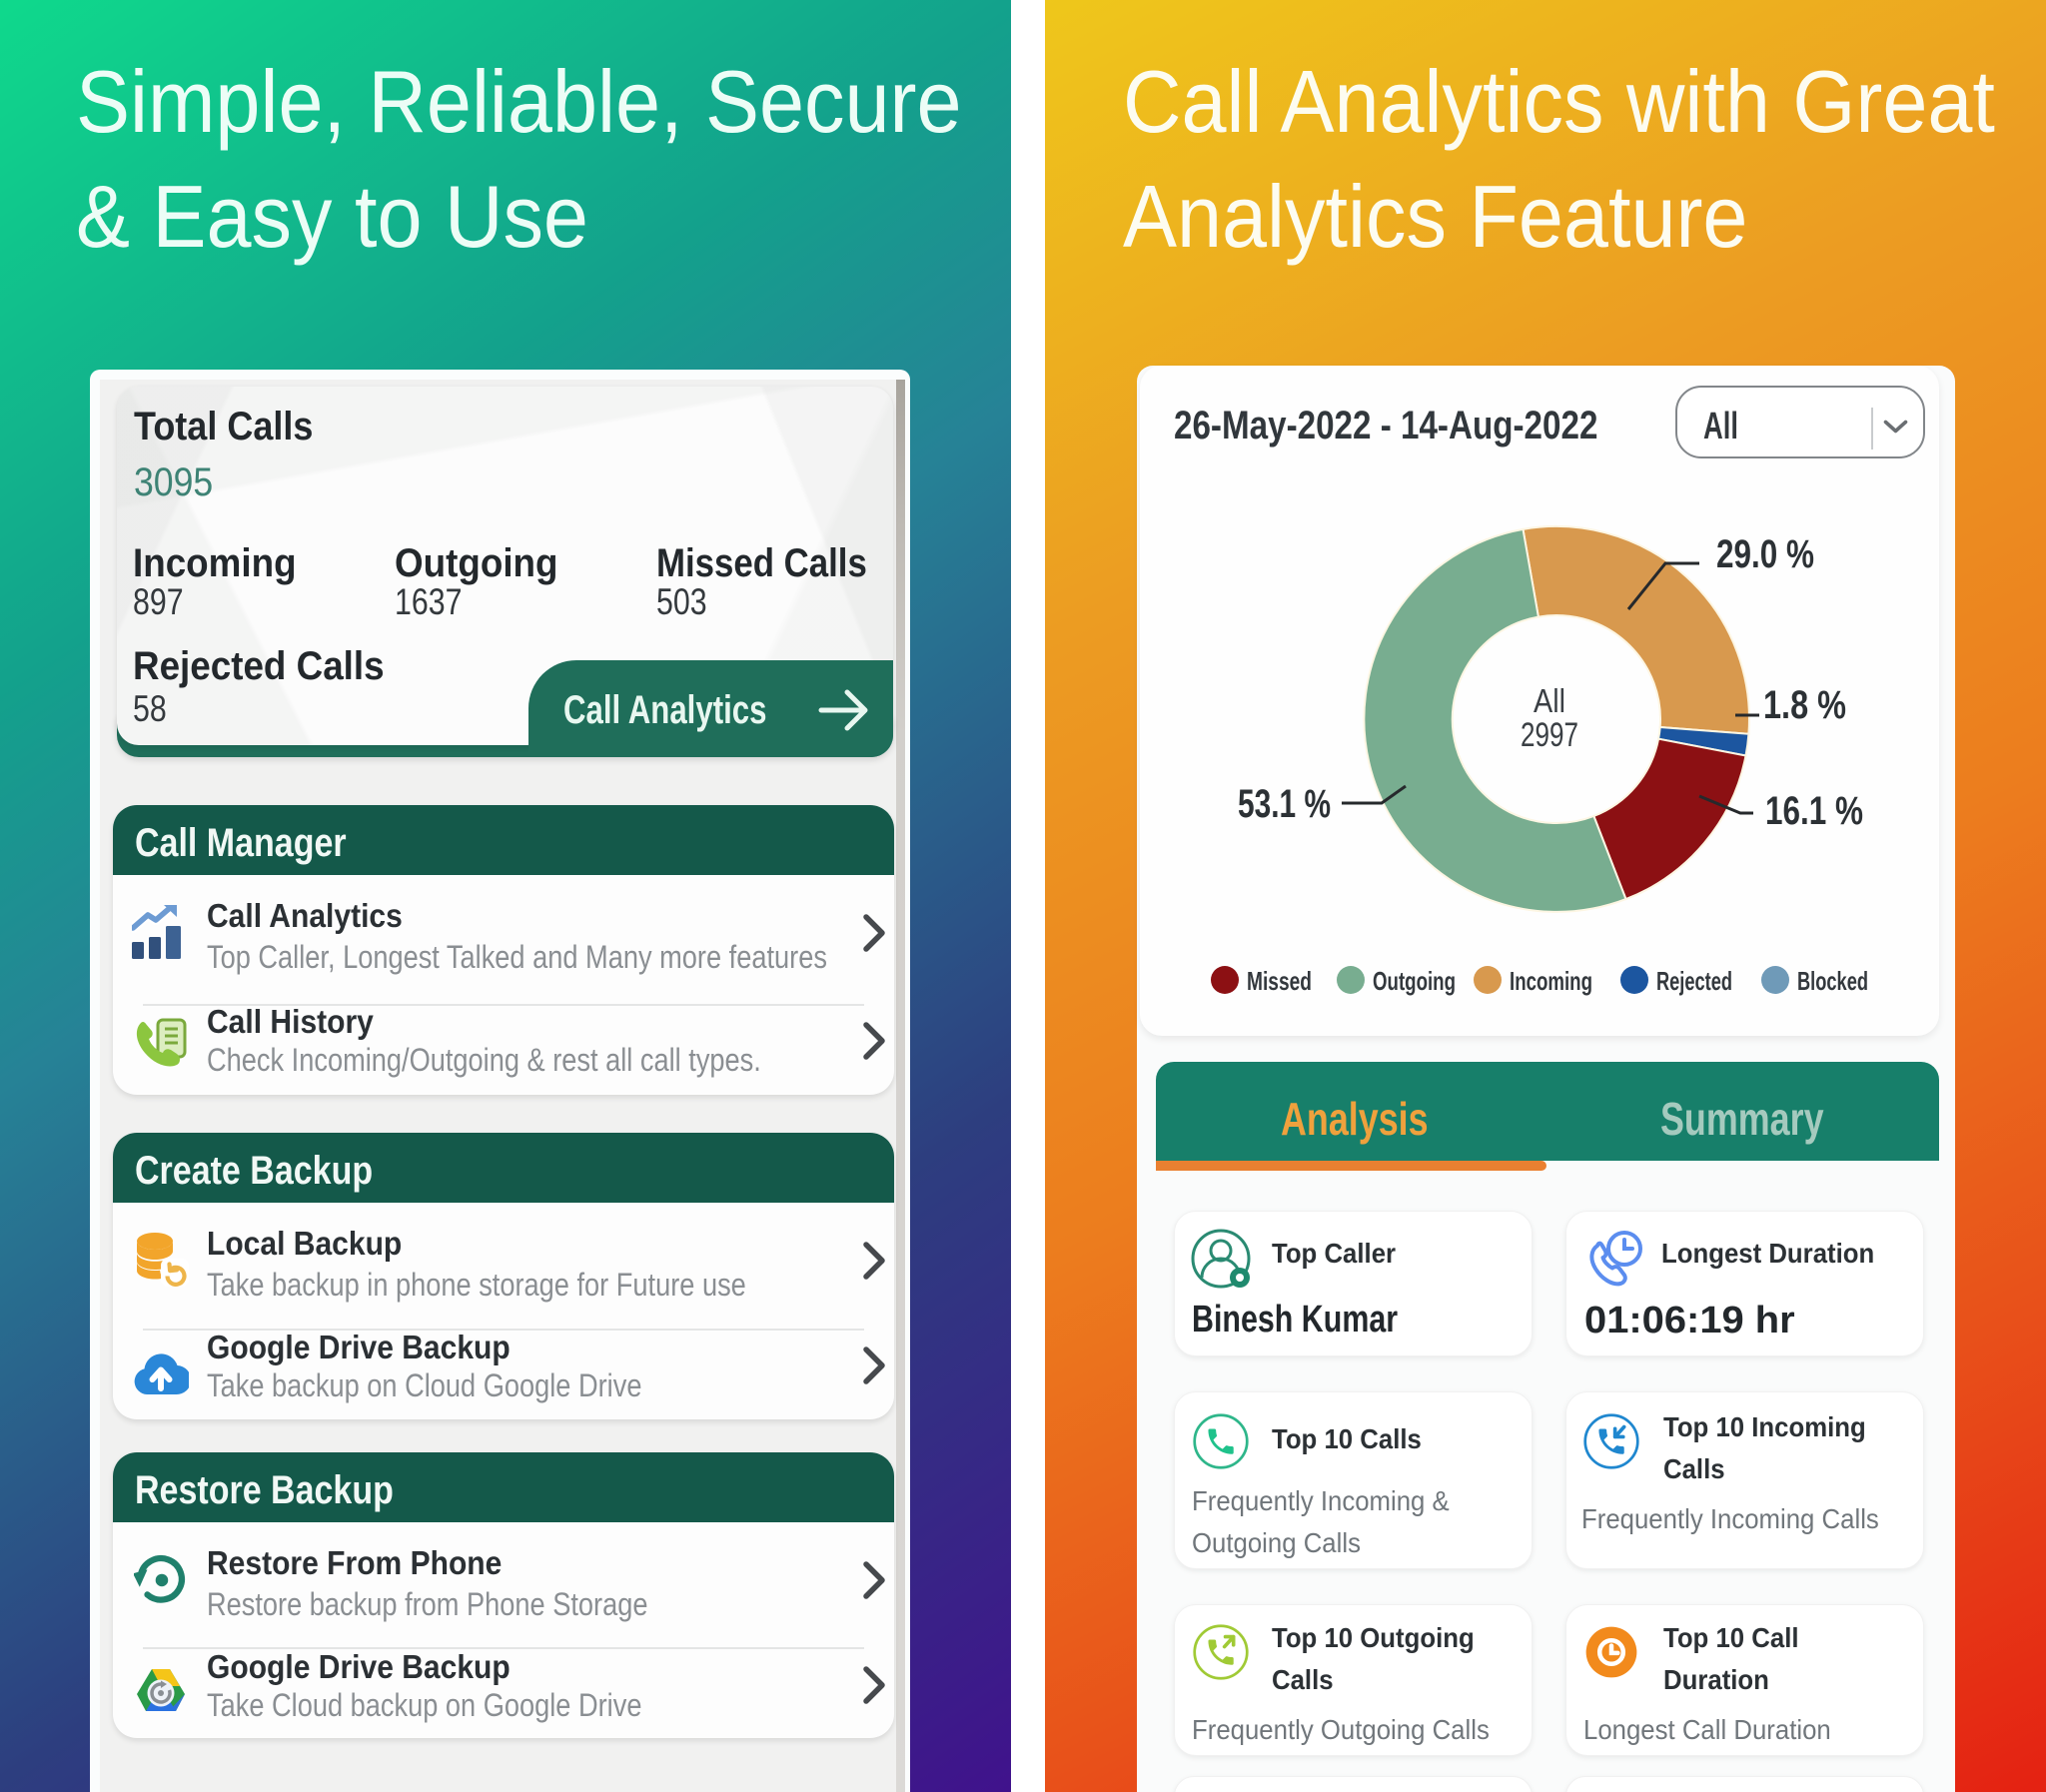  What do you see at coordinates (1279, 981) in the screenshot?
I see `svg-text: Missed` at bounding box center [1279, 981].